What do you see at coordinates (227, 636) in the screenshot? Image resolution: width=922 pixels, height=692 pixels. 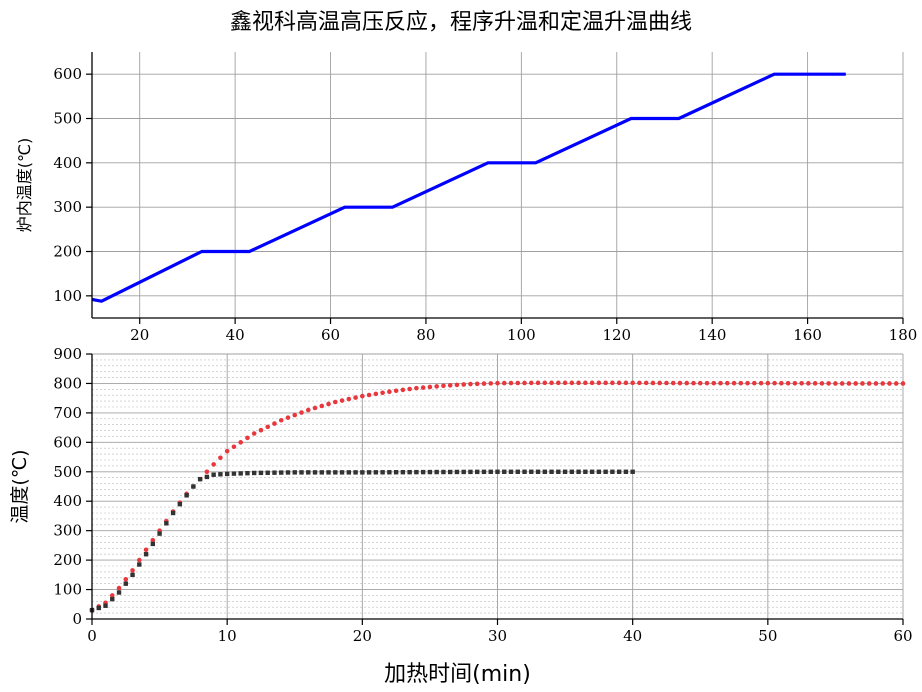 I see `x-tick-label: 10` at bounding box center [227, 636].